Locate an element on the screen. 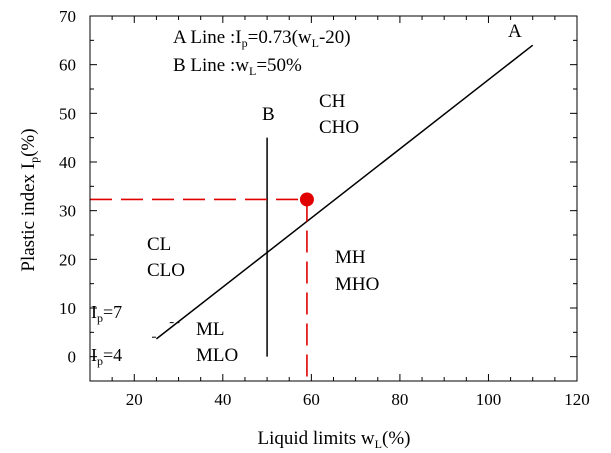 This screenshot has width=611, height=453. x-tick-label: 80 is located at coordinates (399, 399).